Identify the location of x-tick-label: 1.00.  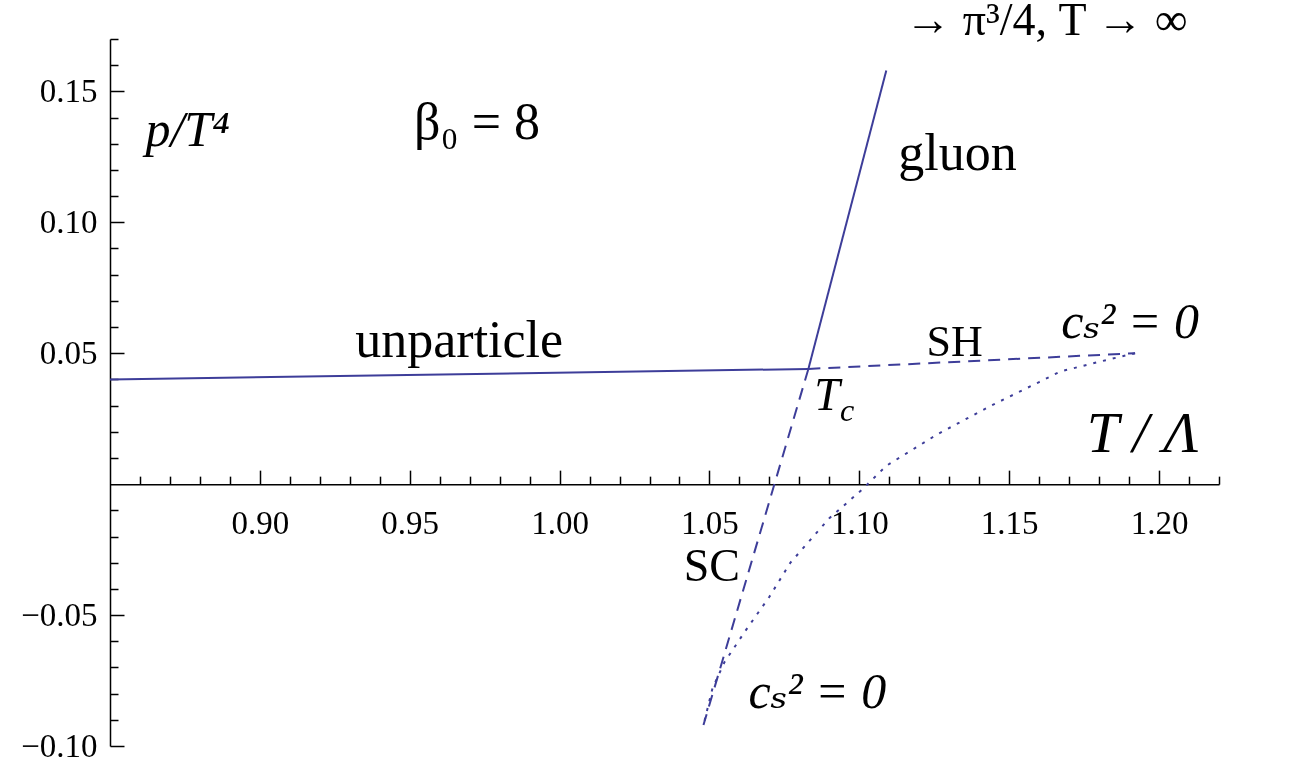
(560, 522).